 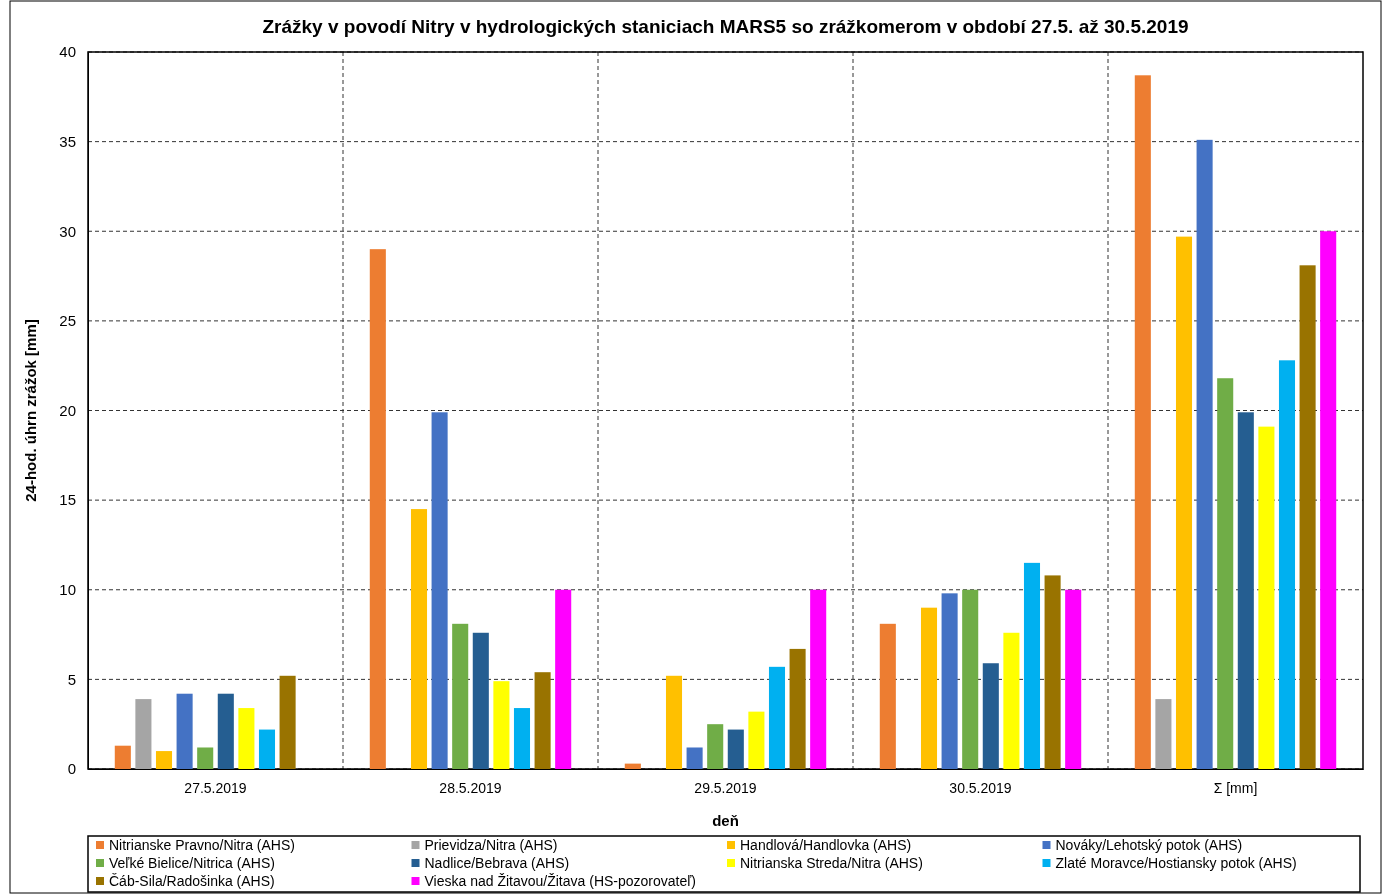 I want to click on legend-label: Nitrianska Streda/Nitra (AHS), so click(x=831, y=863).